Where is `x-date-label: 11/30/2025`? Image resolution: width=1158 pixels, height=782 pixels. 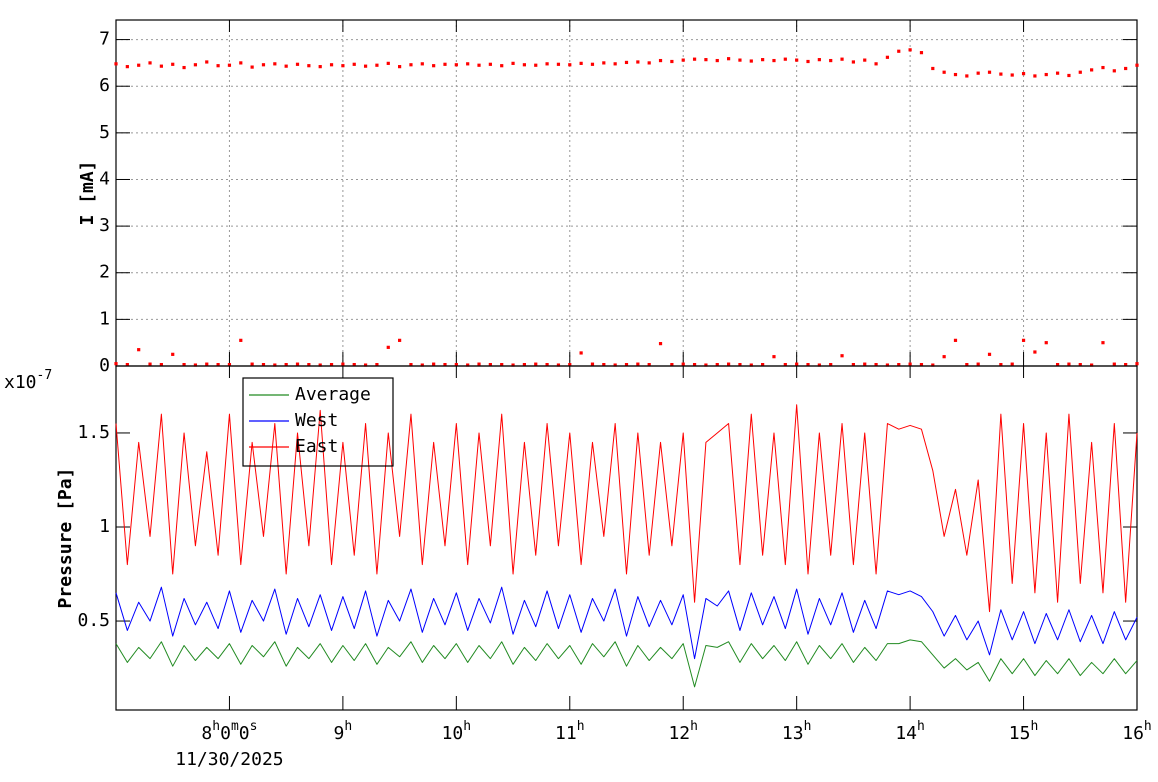
x-date-label: 11/30/2025 is located at coordinates (229, 759).